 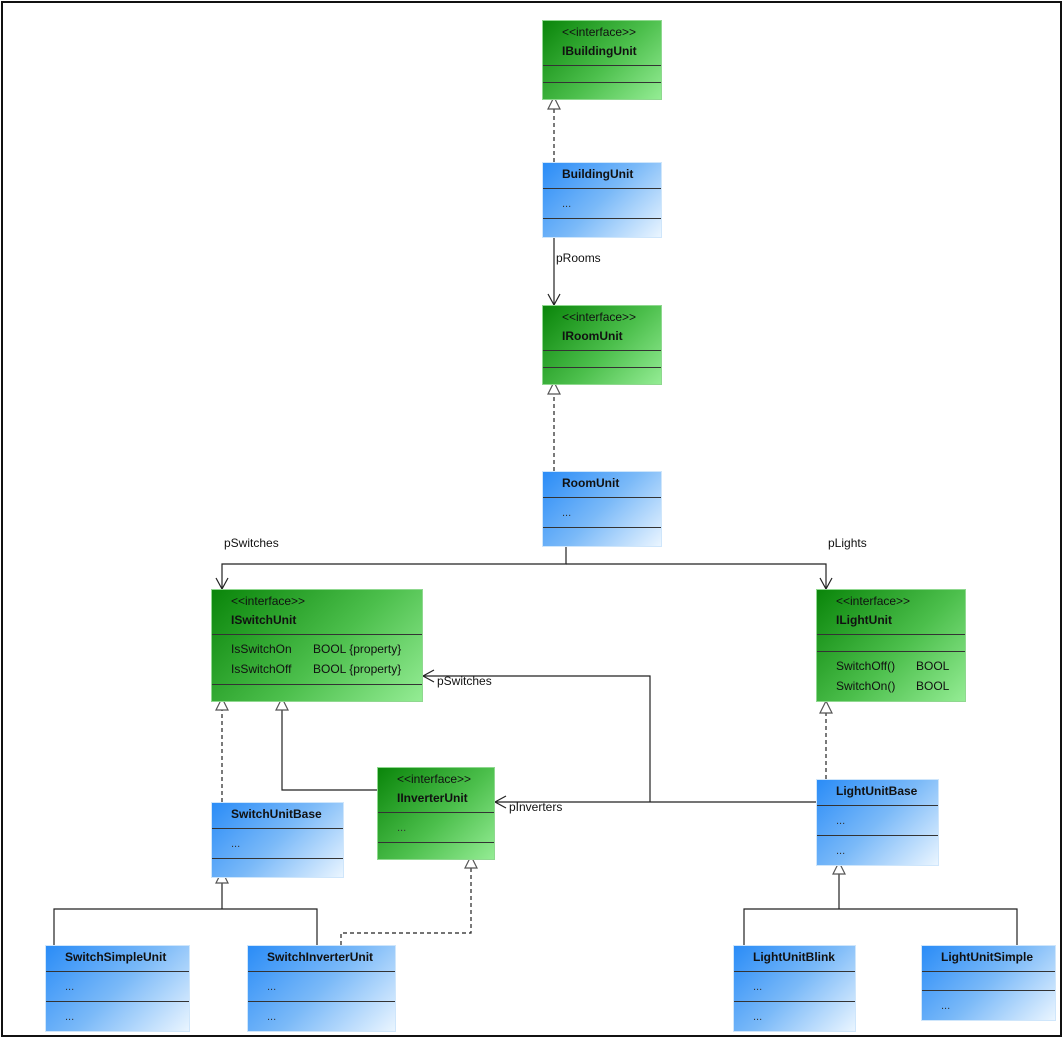 What do you see at coordinates (261, 669) in the screenshot?
I see `member-name: IsSwitchOff` at bounding box center [261, 669].